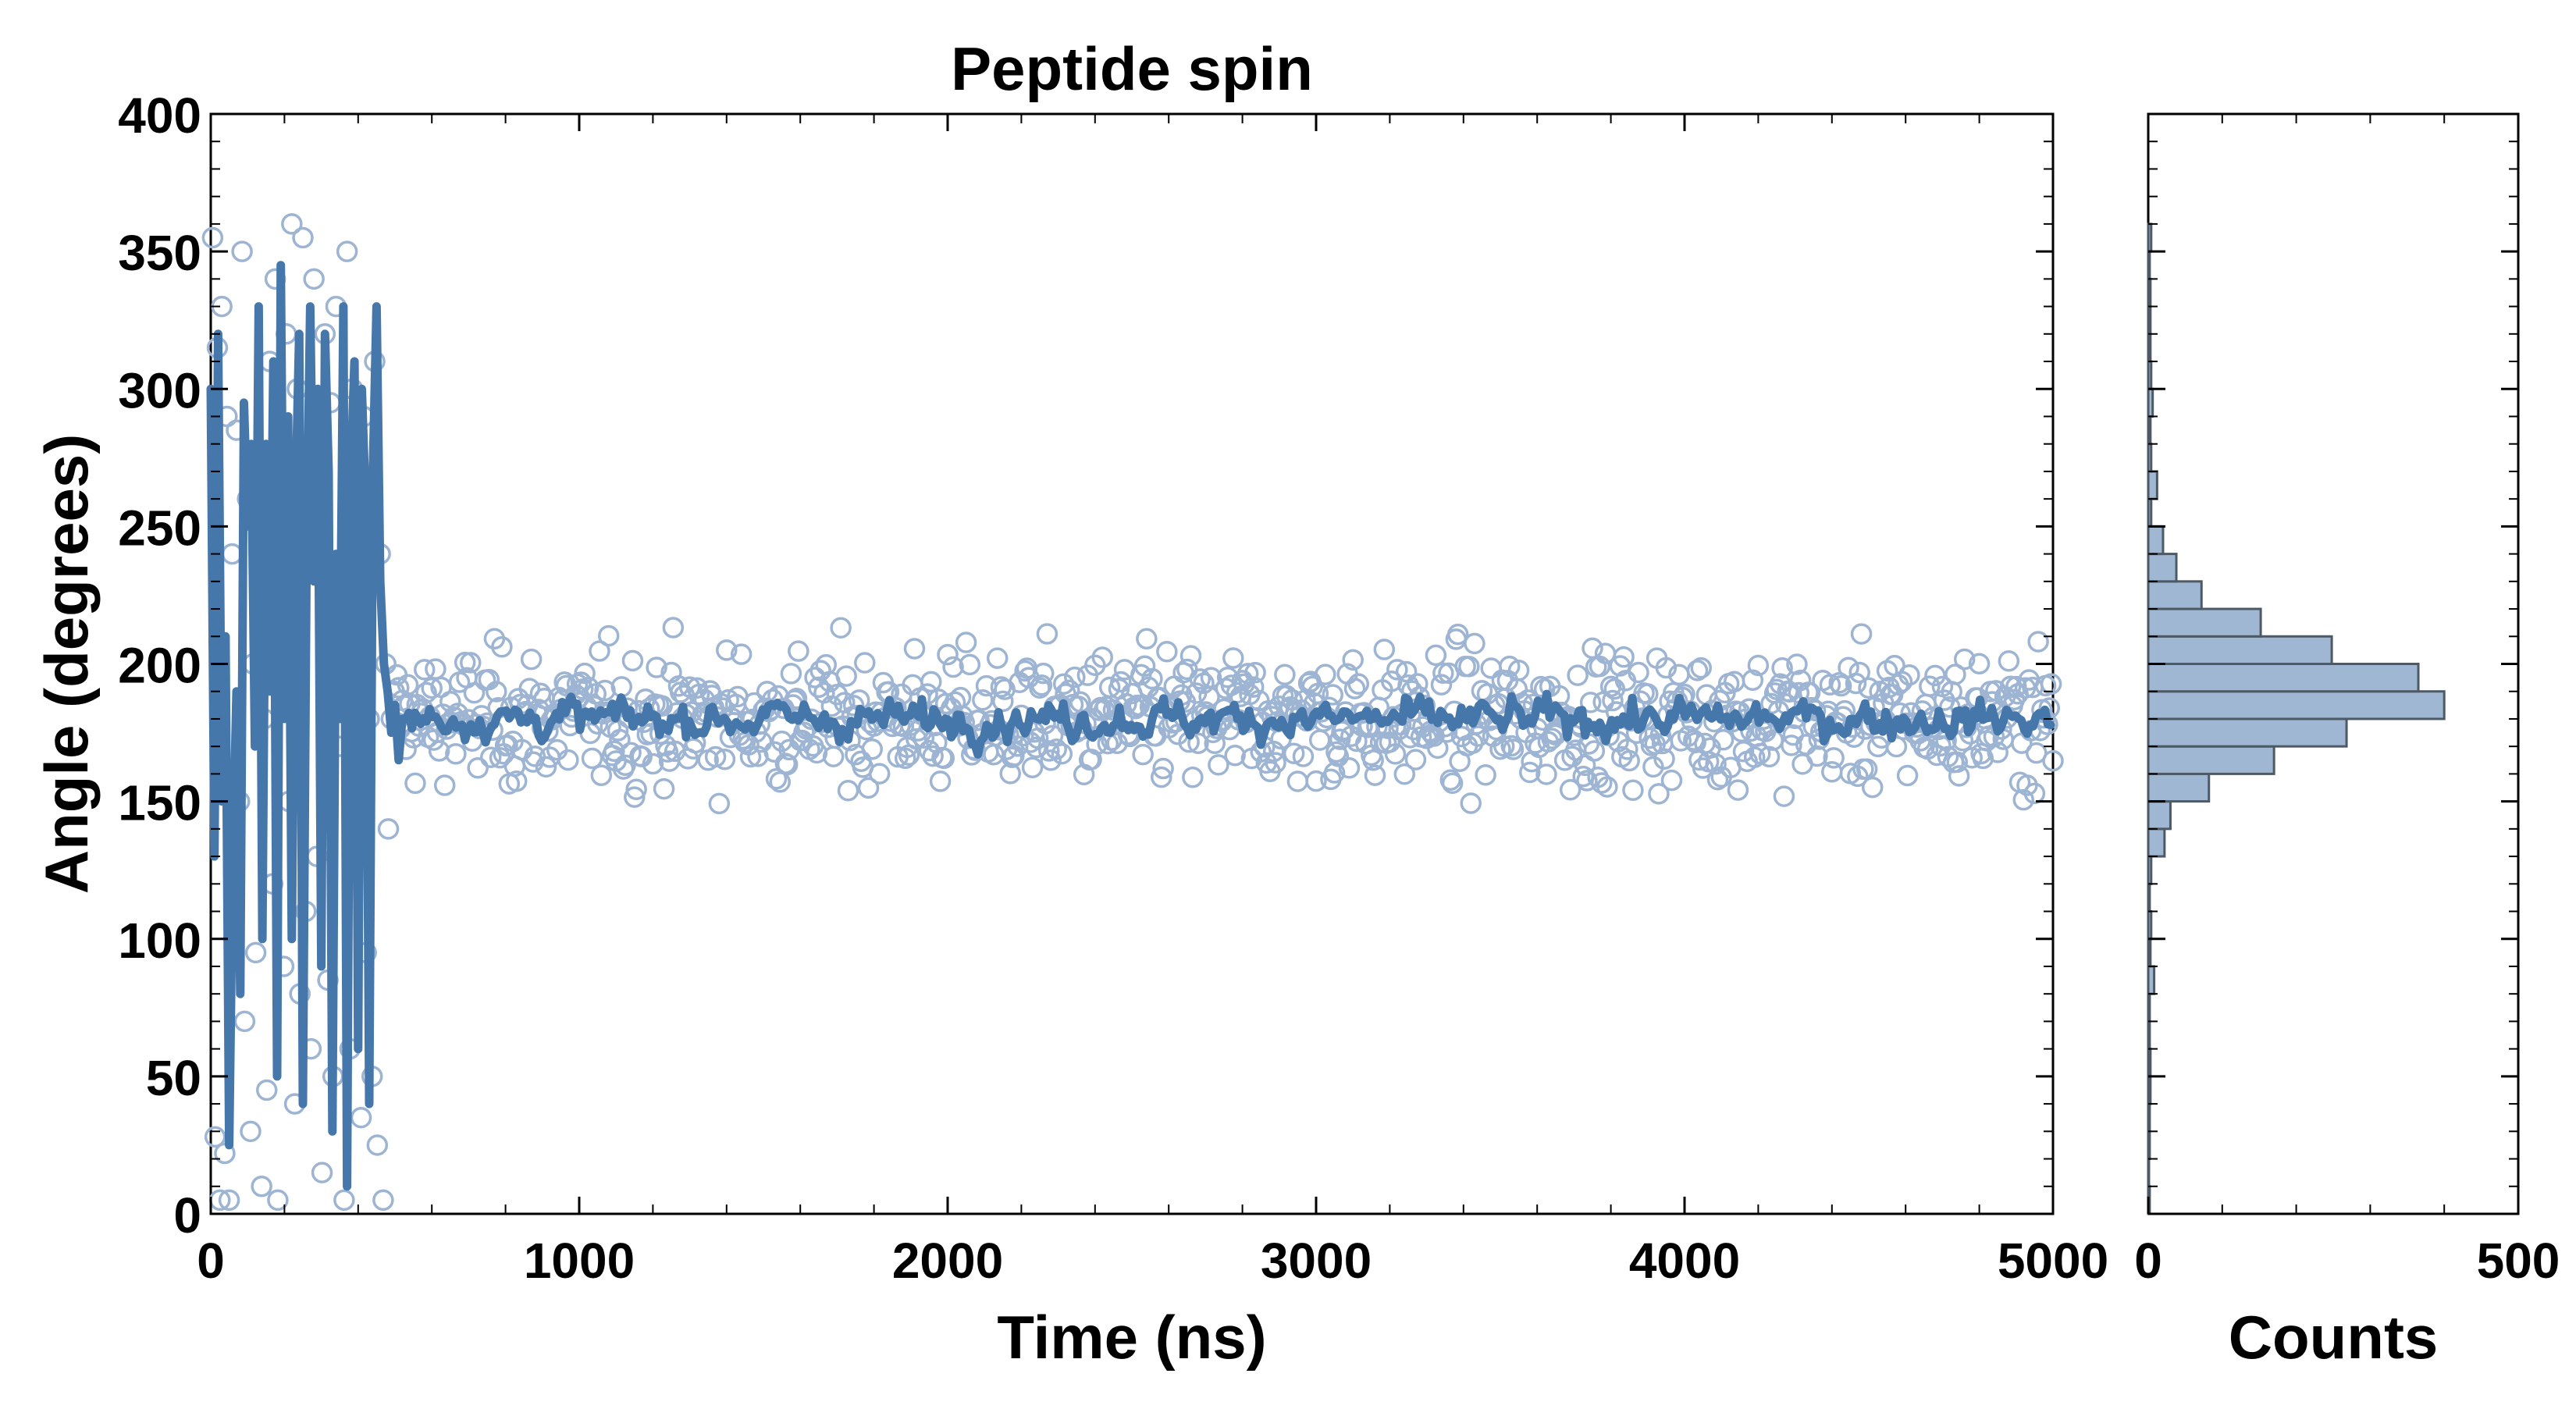 Image resolution: width=2576 pixels, height=1409 pixels. I want to click on y-tick-label: 400, so click(159, 115).